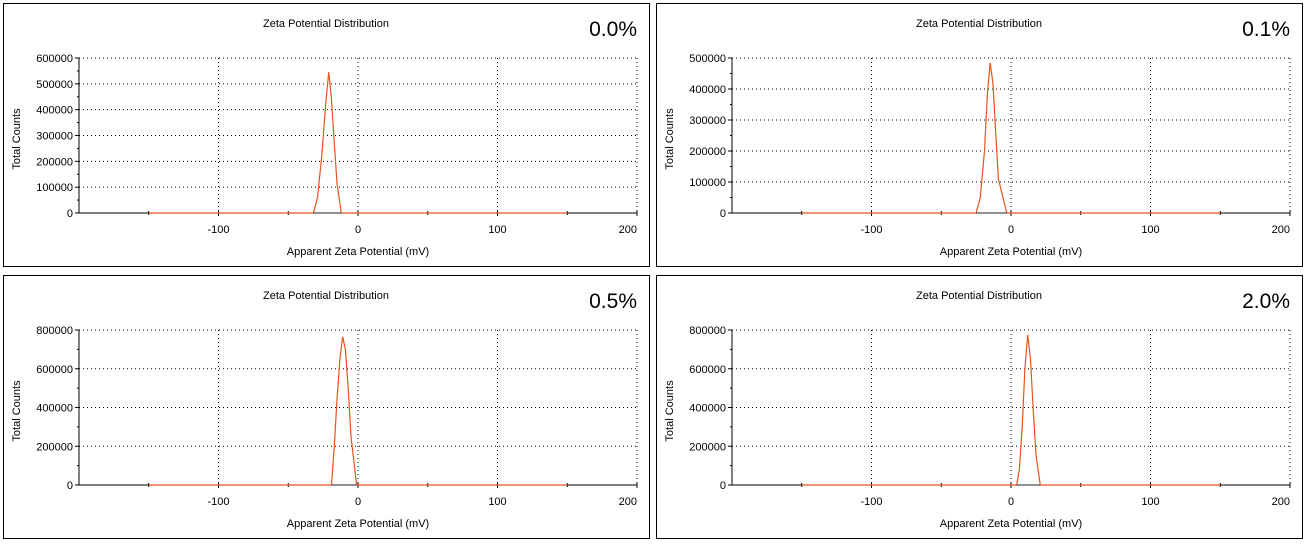  What do you see at coordinates (1266, 301) in the screenshot?
I see `panel-label: 2.0%` at bounding box center [1266, 301].